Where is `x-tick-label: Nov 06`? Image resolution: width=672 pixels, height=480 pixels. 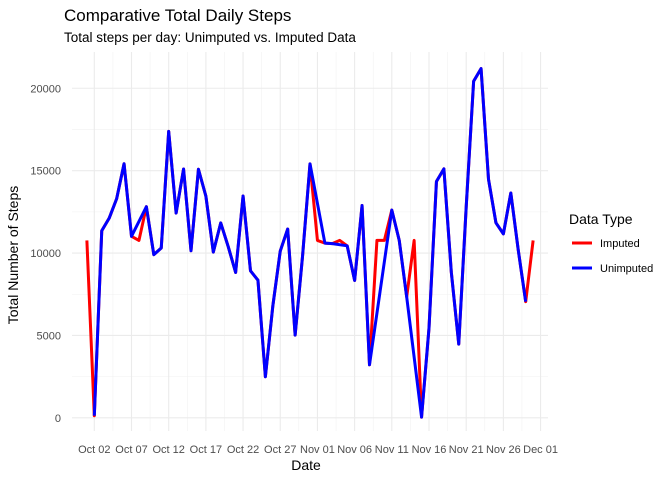 x-tick-label: Nov 06 is located at coordinates (354, 450).